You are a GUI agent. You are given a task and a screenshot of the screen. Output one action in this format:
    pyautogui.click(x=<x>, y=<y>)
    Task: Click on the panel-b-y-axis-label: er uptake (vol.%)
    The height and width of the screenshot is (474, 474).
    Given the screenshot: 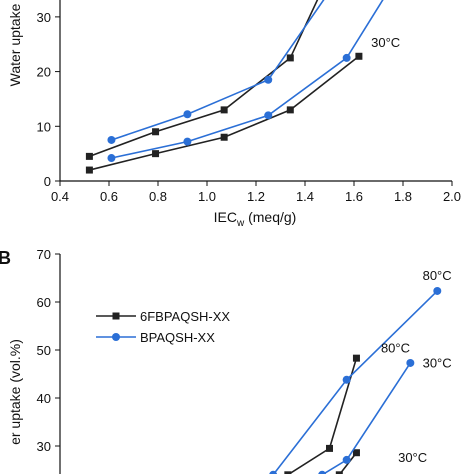 What is the action you would take?
    pyautogui.click(x=15, y=392)
    